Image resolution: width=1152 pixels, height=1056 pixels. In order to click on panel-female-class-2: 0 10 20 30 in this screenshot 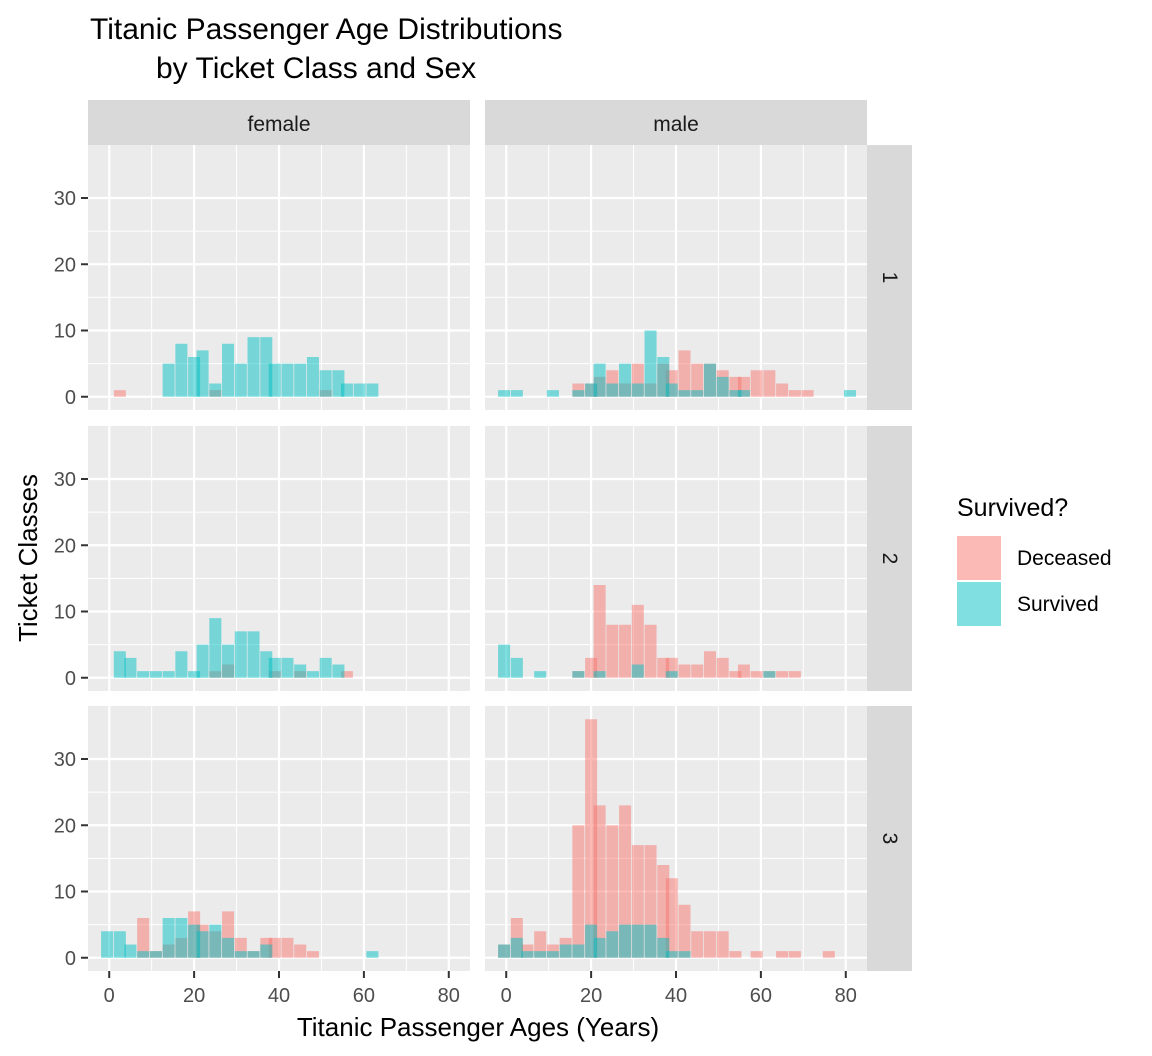, I will do `click(262, 558)`.